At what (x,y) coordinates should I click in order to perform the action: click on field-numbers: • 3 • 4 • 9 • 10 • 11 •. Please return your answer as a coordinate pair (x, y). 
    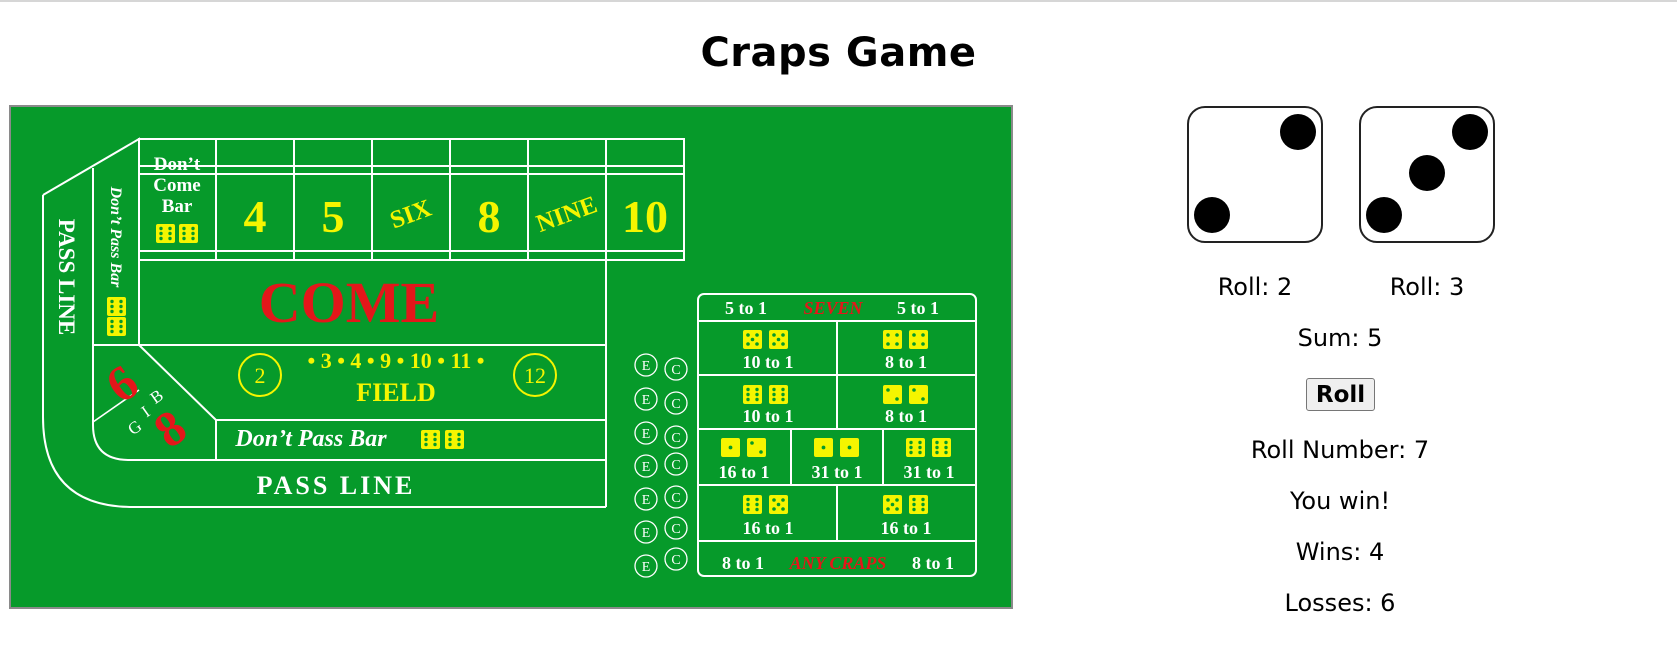
    Looking at the image, I should click on (396, 360).